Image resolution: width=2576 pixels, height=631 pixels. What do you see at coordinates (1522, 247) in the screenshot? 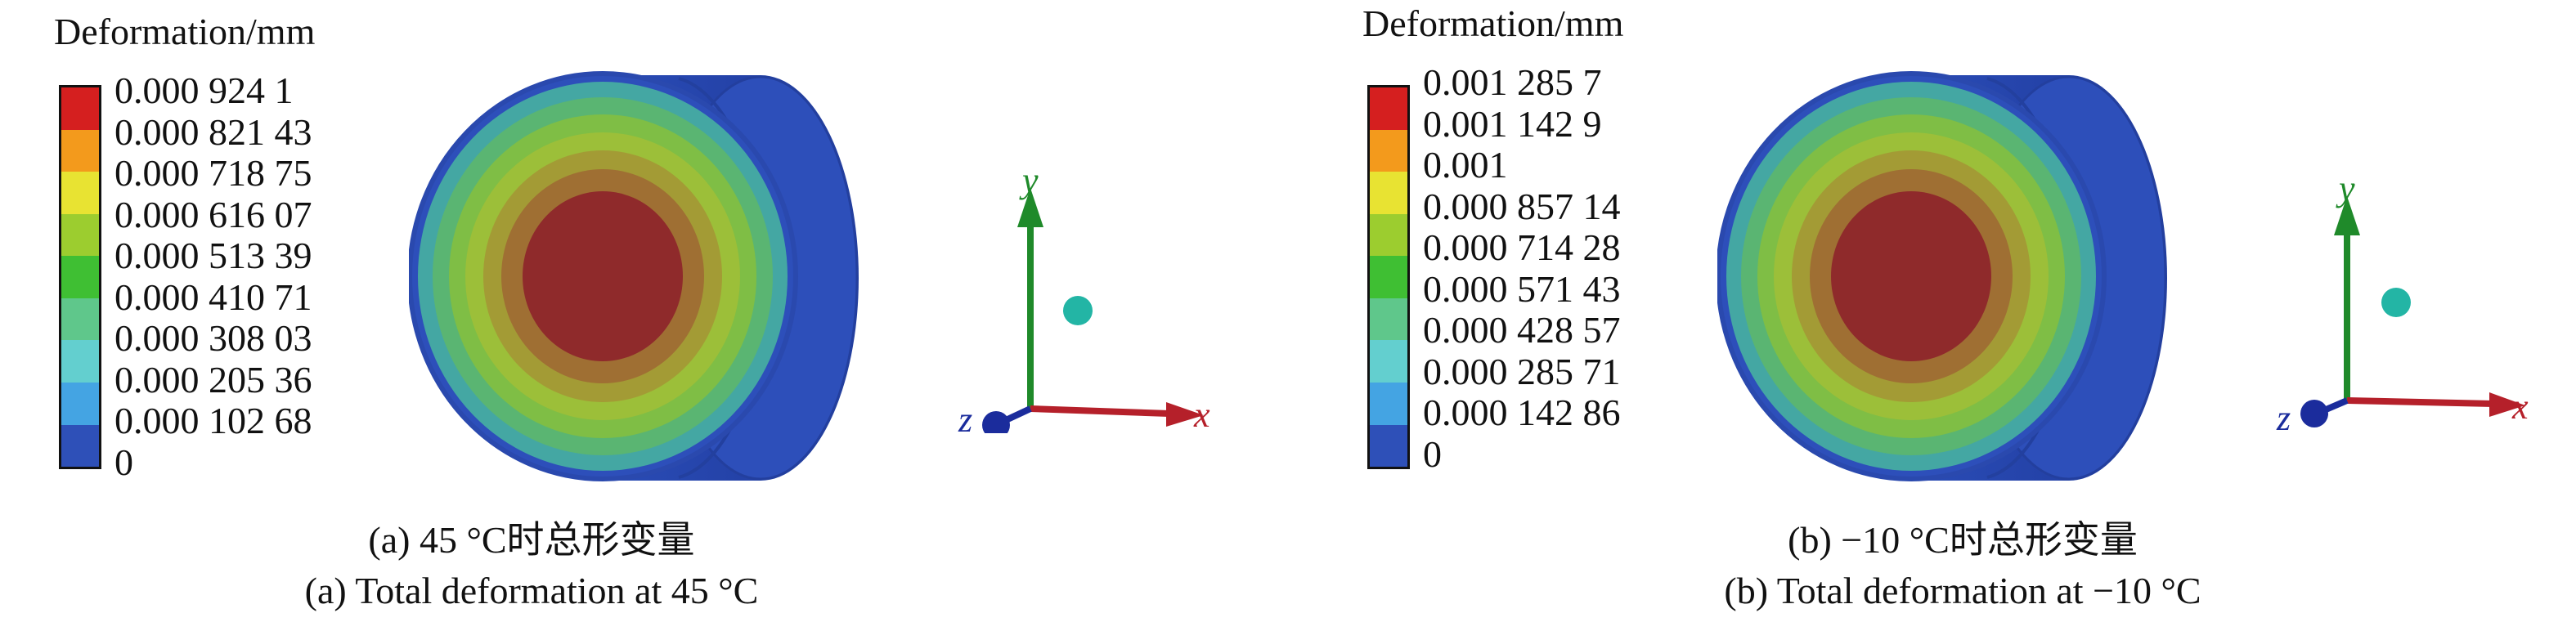
I see `legend-label: 0.000 714 28` at bounding box center [1522, 247].